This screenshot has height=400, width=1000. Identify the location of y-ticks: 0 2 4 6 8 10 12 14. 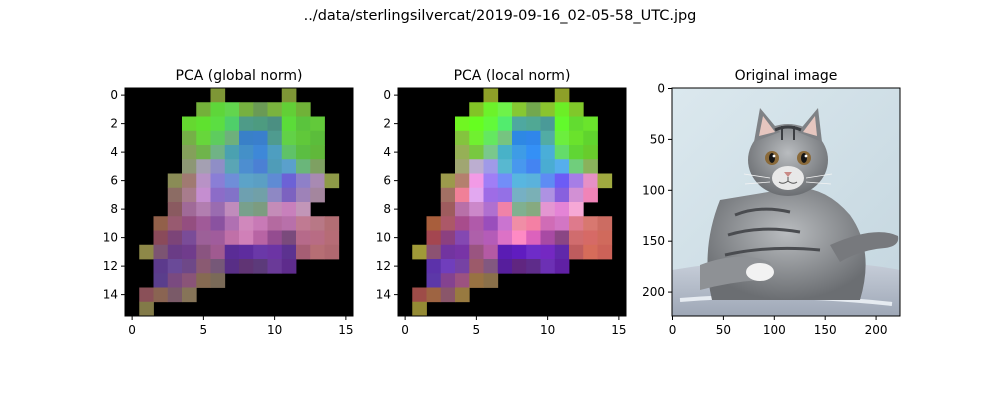
(114, 195).